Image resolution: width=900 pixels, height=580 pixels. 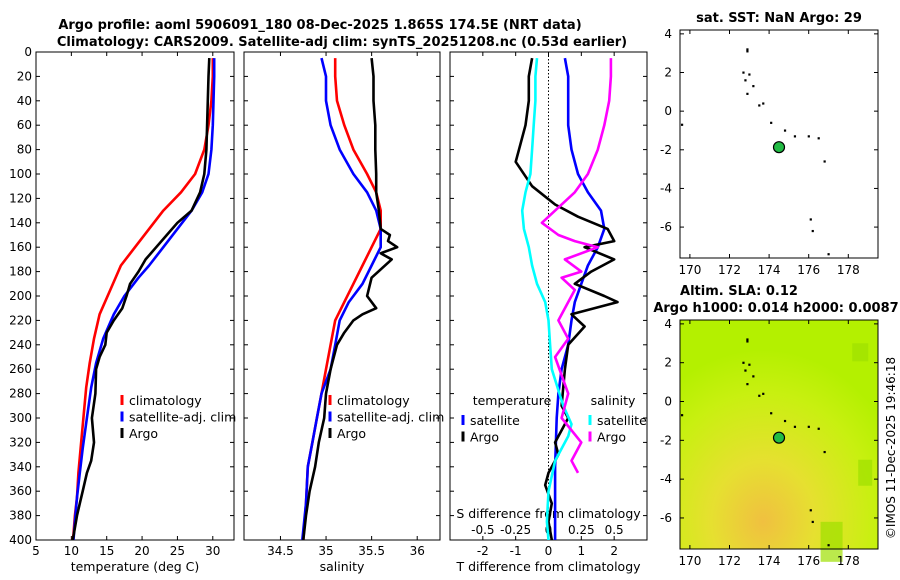 I want to click on x-axis-label: temperature (deg C), so click(x=135, y=566).